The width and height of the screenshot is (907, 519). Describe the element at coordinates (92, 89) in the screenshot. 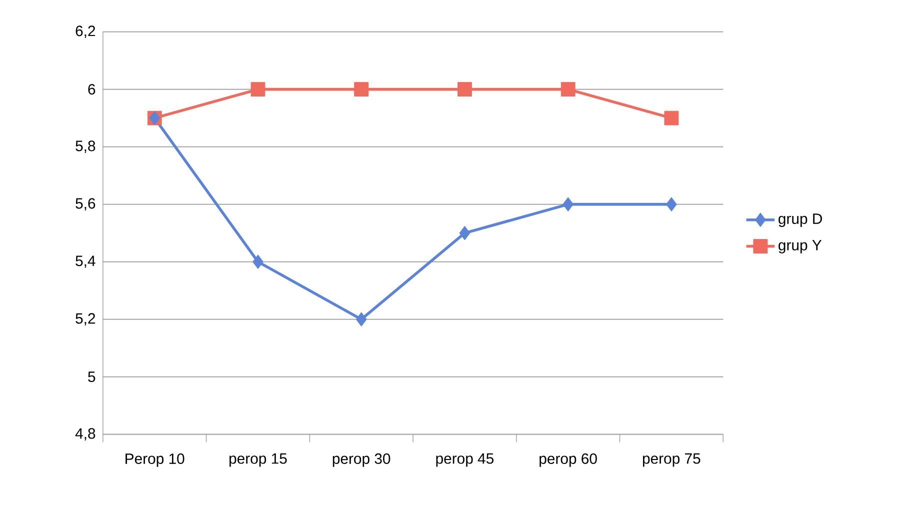

I see `y-tick-label: 6` at that location.